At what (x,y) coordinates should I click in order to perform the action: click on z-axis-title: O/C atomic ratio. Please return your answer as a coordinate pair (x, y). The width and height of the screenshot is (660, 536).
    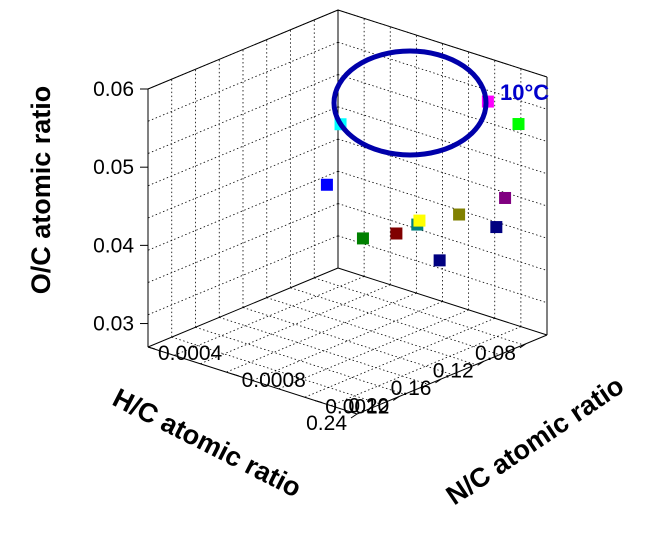
    Looking at the image, I should click on (41, 190).